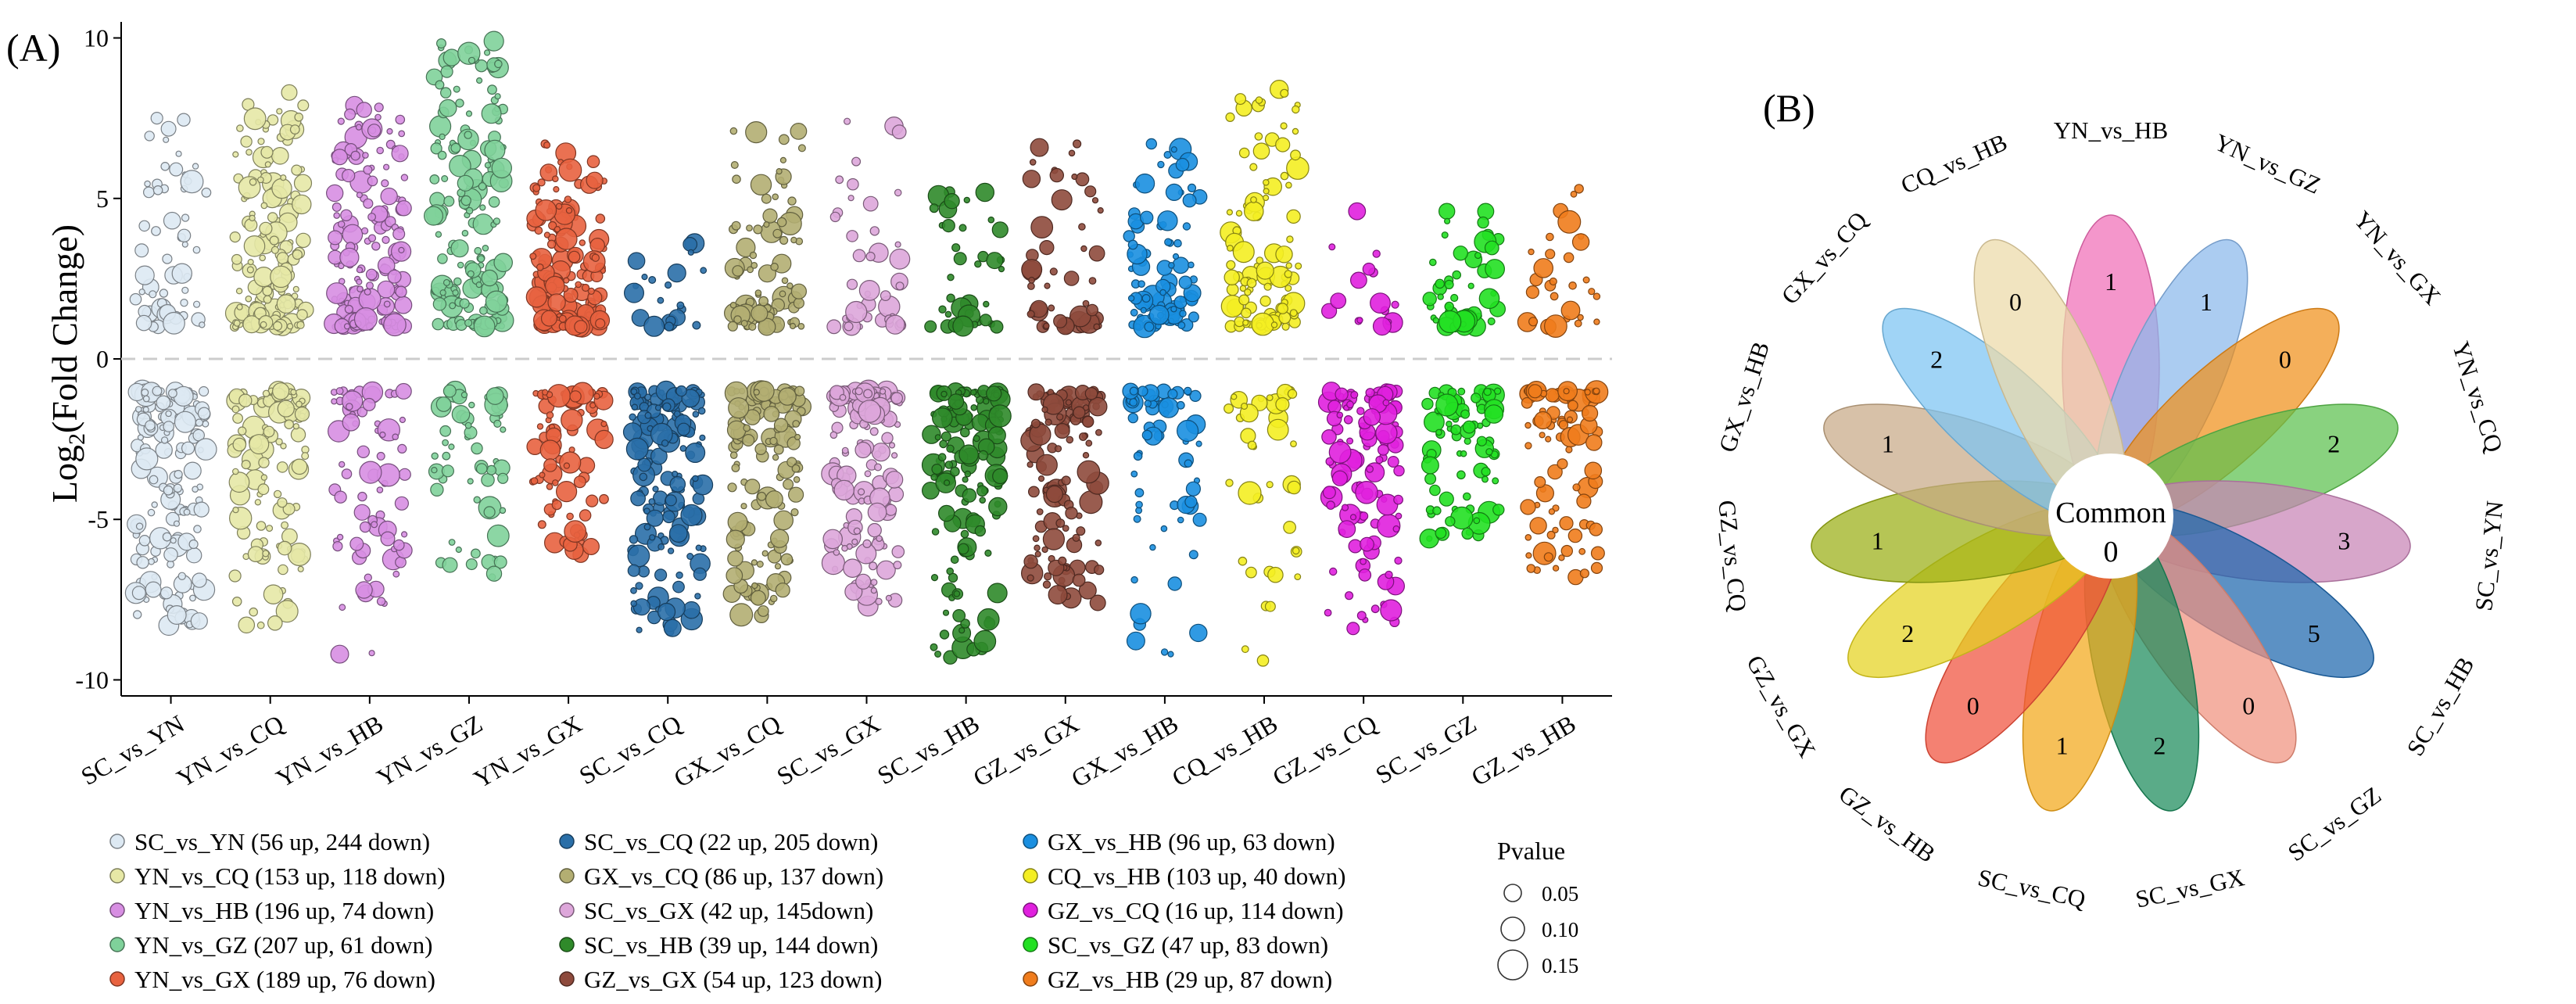 The width and height of the screenshot is (2576, 1004). What do you see at coordinates (117, 979) in the screenshot?
I see `legend-marker` at bounding box center [117, 979].